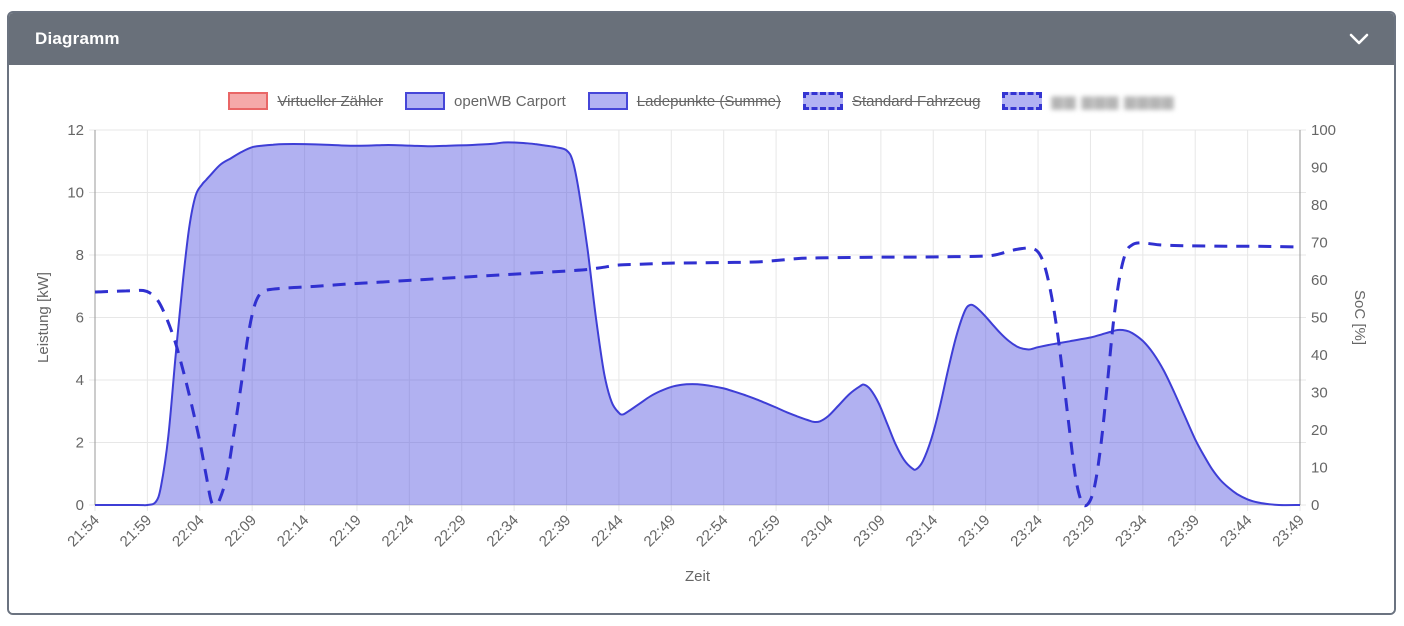 This screenshot has width=1404, height=626. What do you see at coordinates (136, 531) in the screenshot?
I see `x-axis-tick-label: 21:59` at bounding box center [136, 531].